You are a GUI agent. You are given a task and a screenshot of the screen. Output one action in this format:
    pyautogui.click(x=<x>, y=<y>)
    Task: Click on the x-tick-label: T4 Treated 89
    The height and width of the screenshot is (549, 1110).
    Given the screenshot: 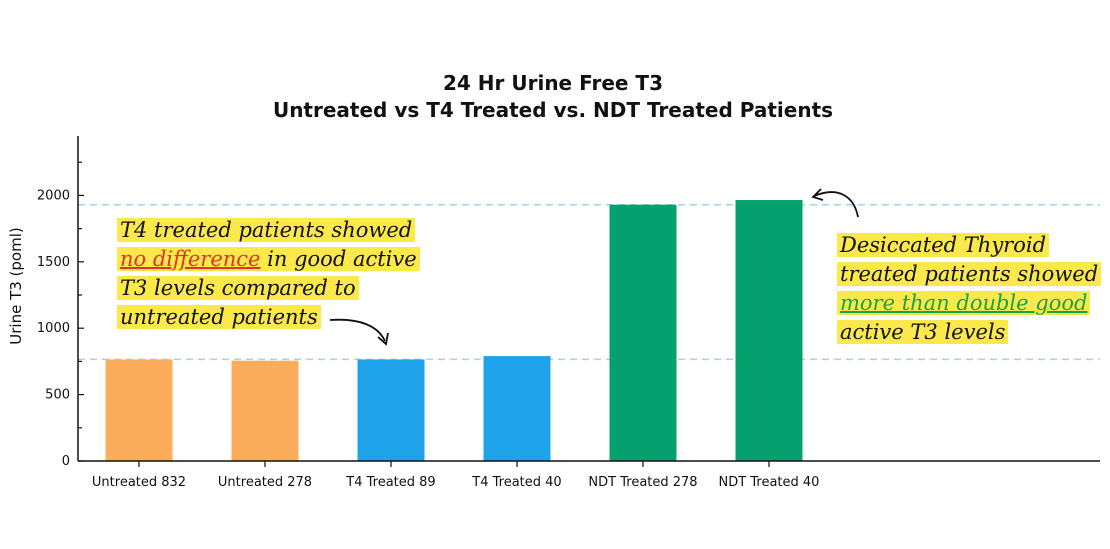 What is the action you would take?
    pyautogui.click(x=390, y=482)
    